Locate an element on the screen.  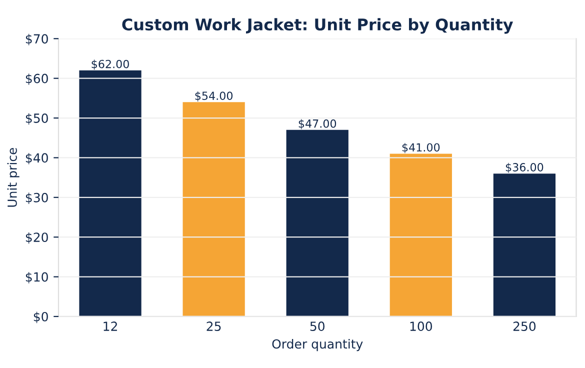
x-tick-label: 12 is located at coordinates (110, 326).